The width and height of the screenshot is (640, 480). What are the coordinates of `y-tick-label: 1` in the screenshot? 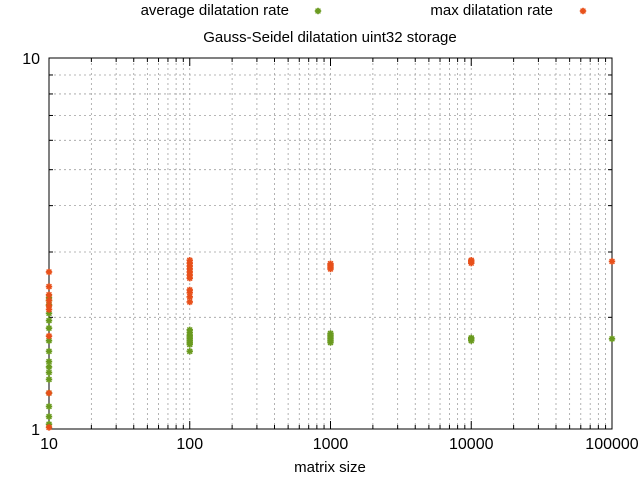 It's located at (35, 430).